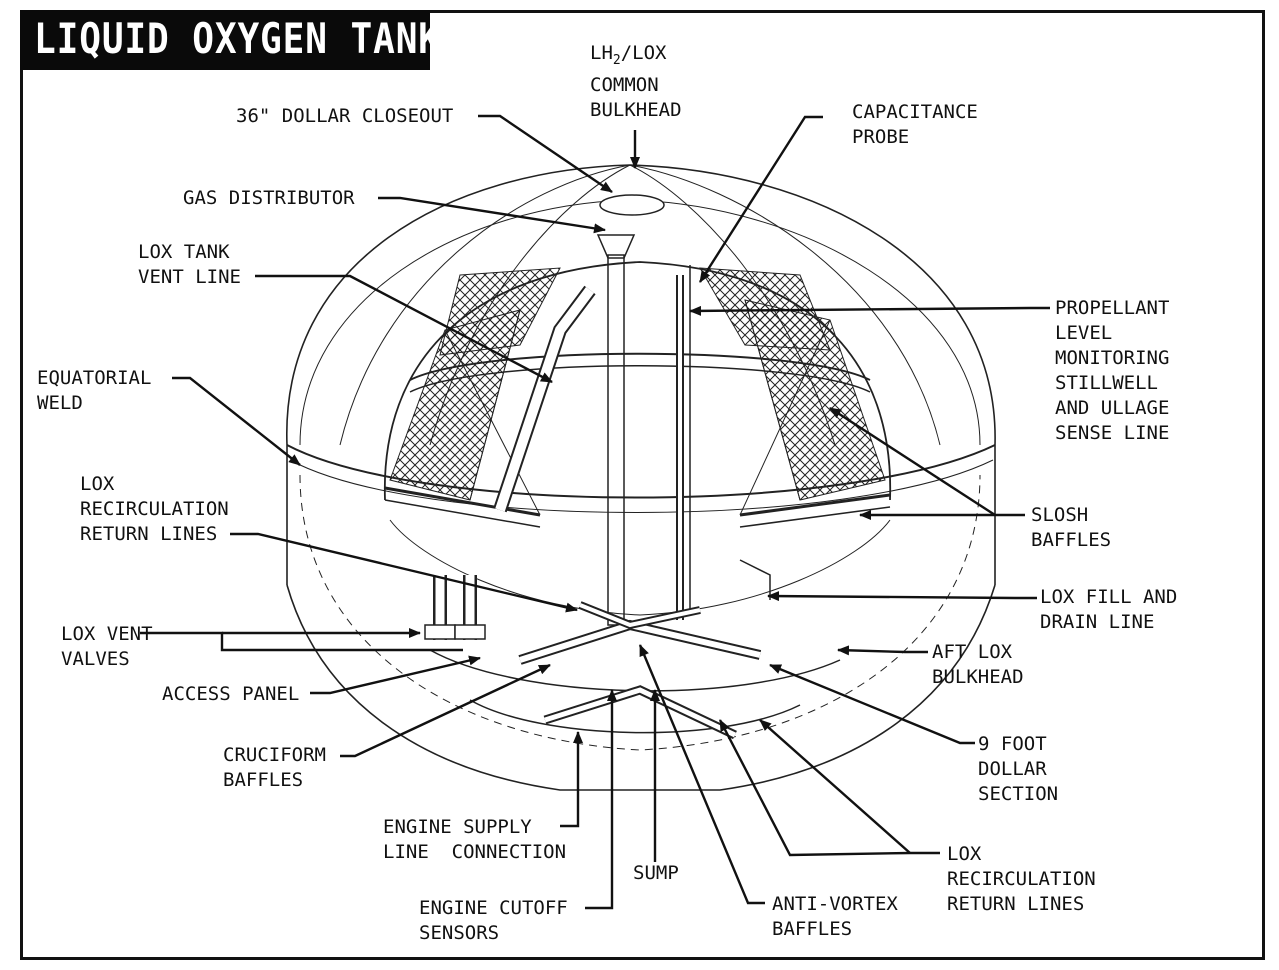  I want to click on label-common-bulkhead: LH2/LOX COMMON BULKHEAD, so click(636, 82).